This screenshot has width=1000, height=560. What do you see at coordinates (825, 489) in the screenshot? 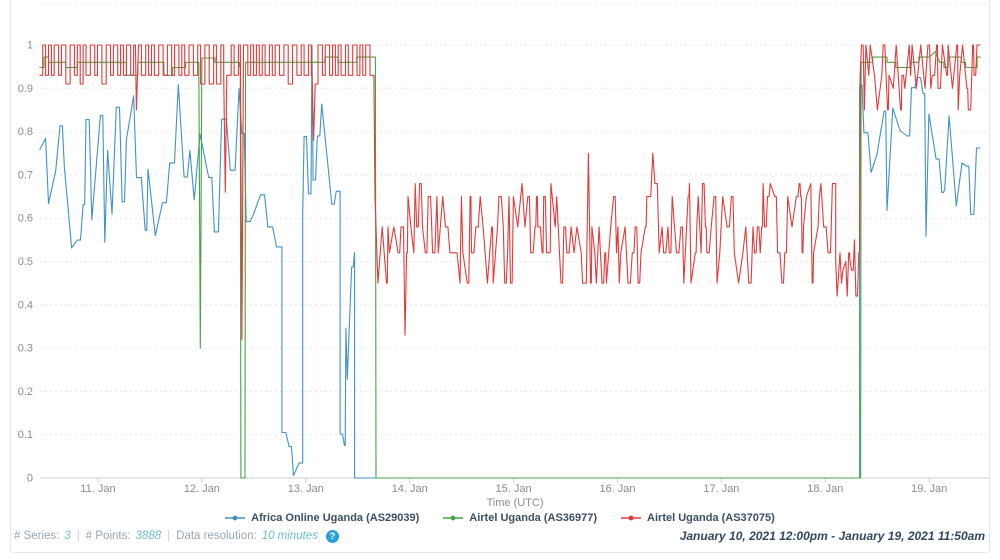
I see `x-tick-label: 18. Jan` at bounding box center [825, 489].